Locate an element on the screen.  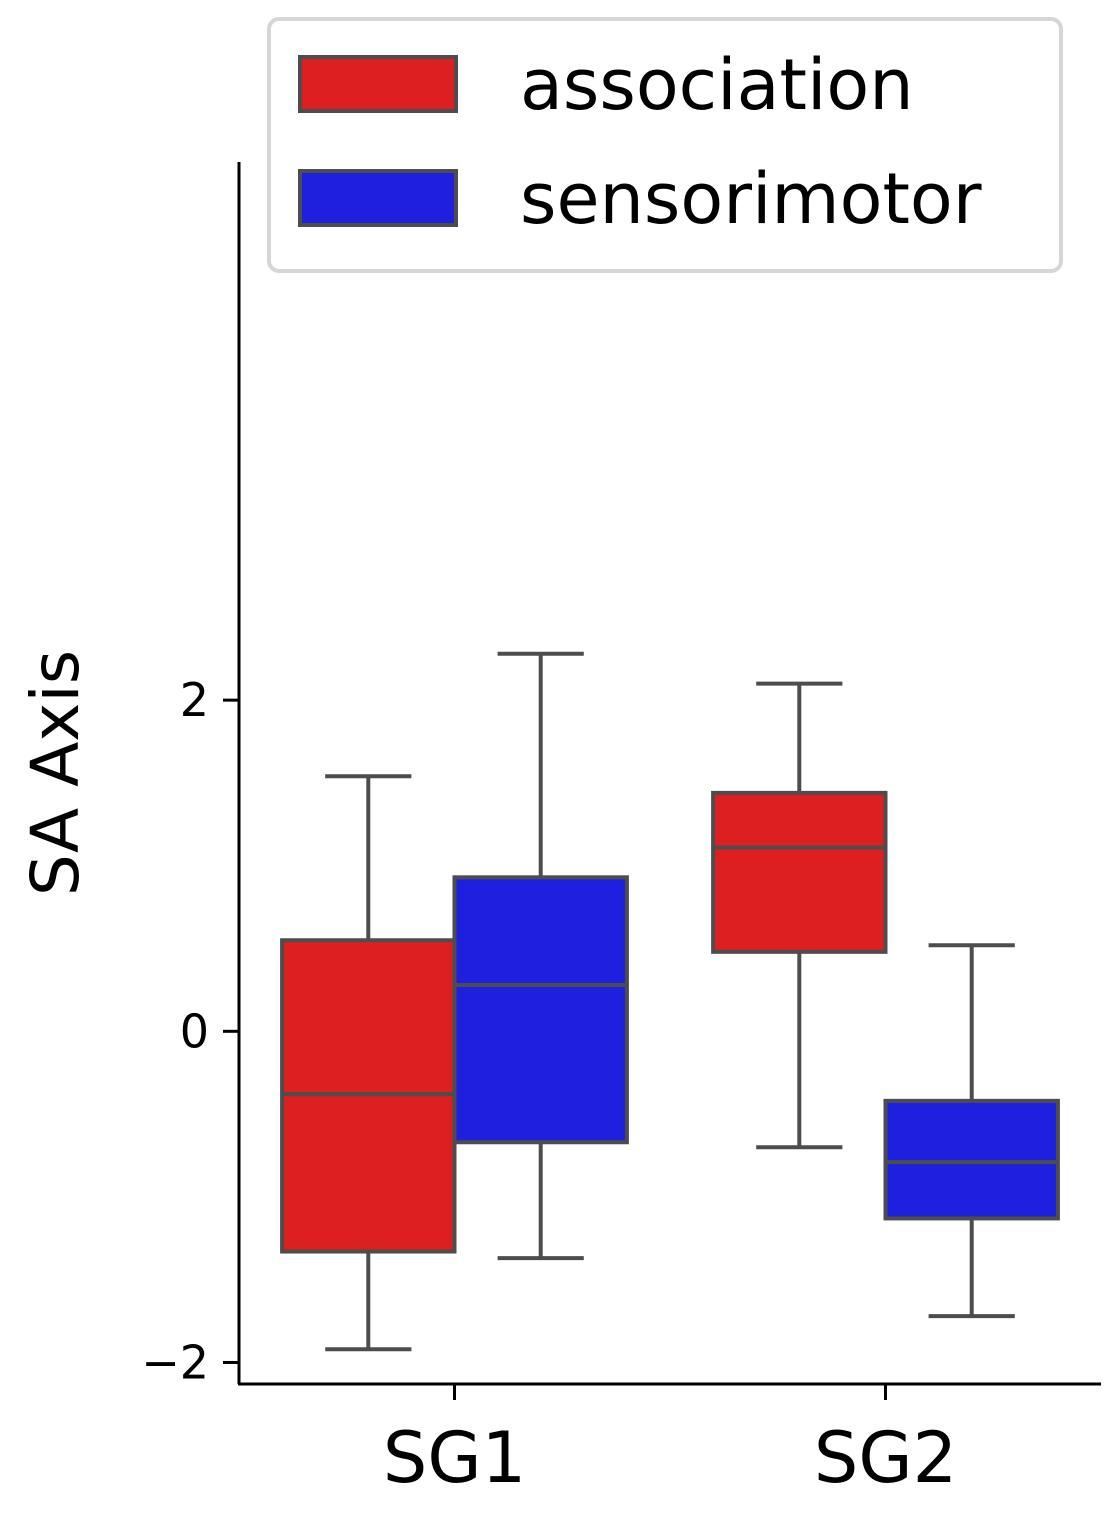
y-tick-label: 0 is located at coordinates (194, 1031).